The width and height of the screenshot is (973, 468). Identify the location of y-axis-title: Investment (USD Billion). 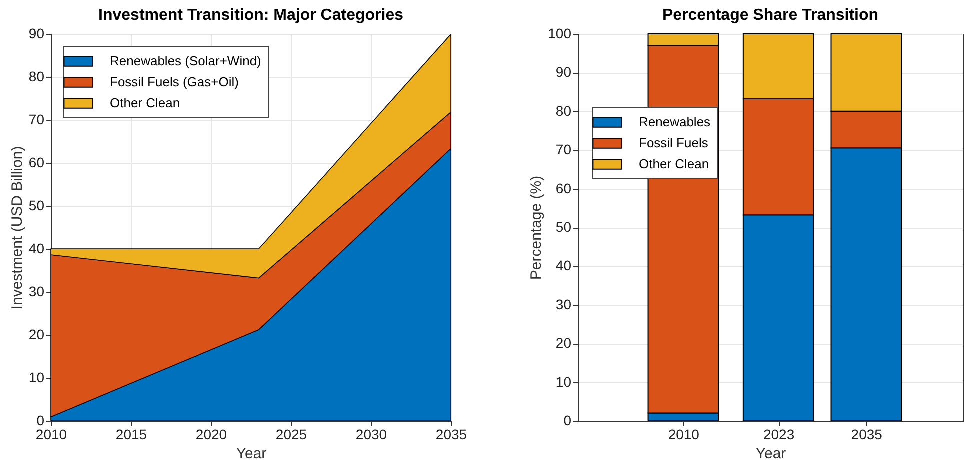
(17, 228).